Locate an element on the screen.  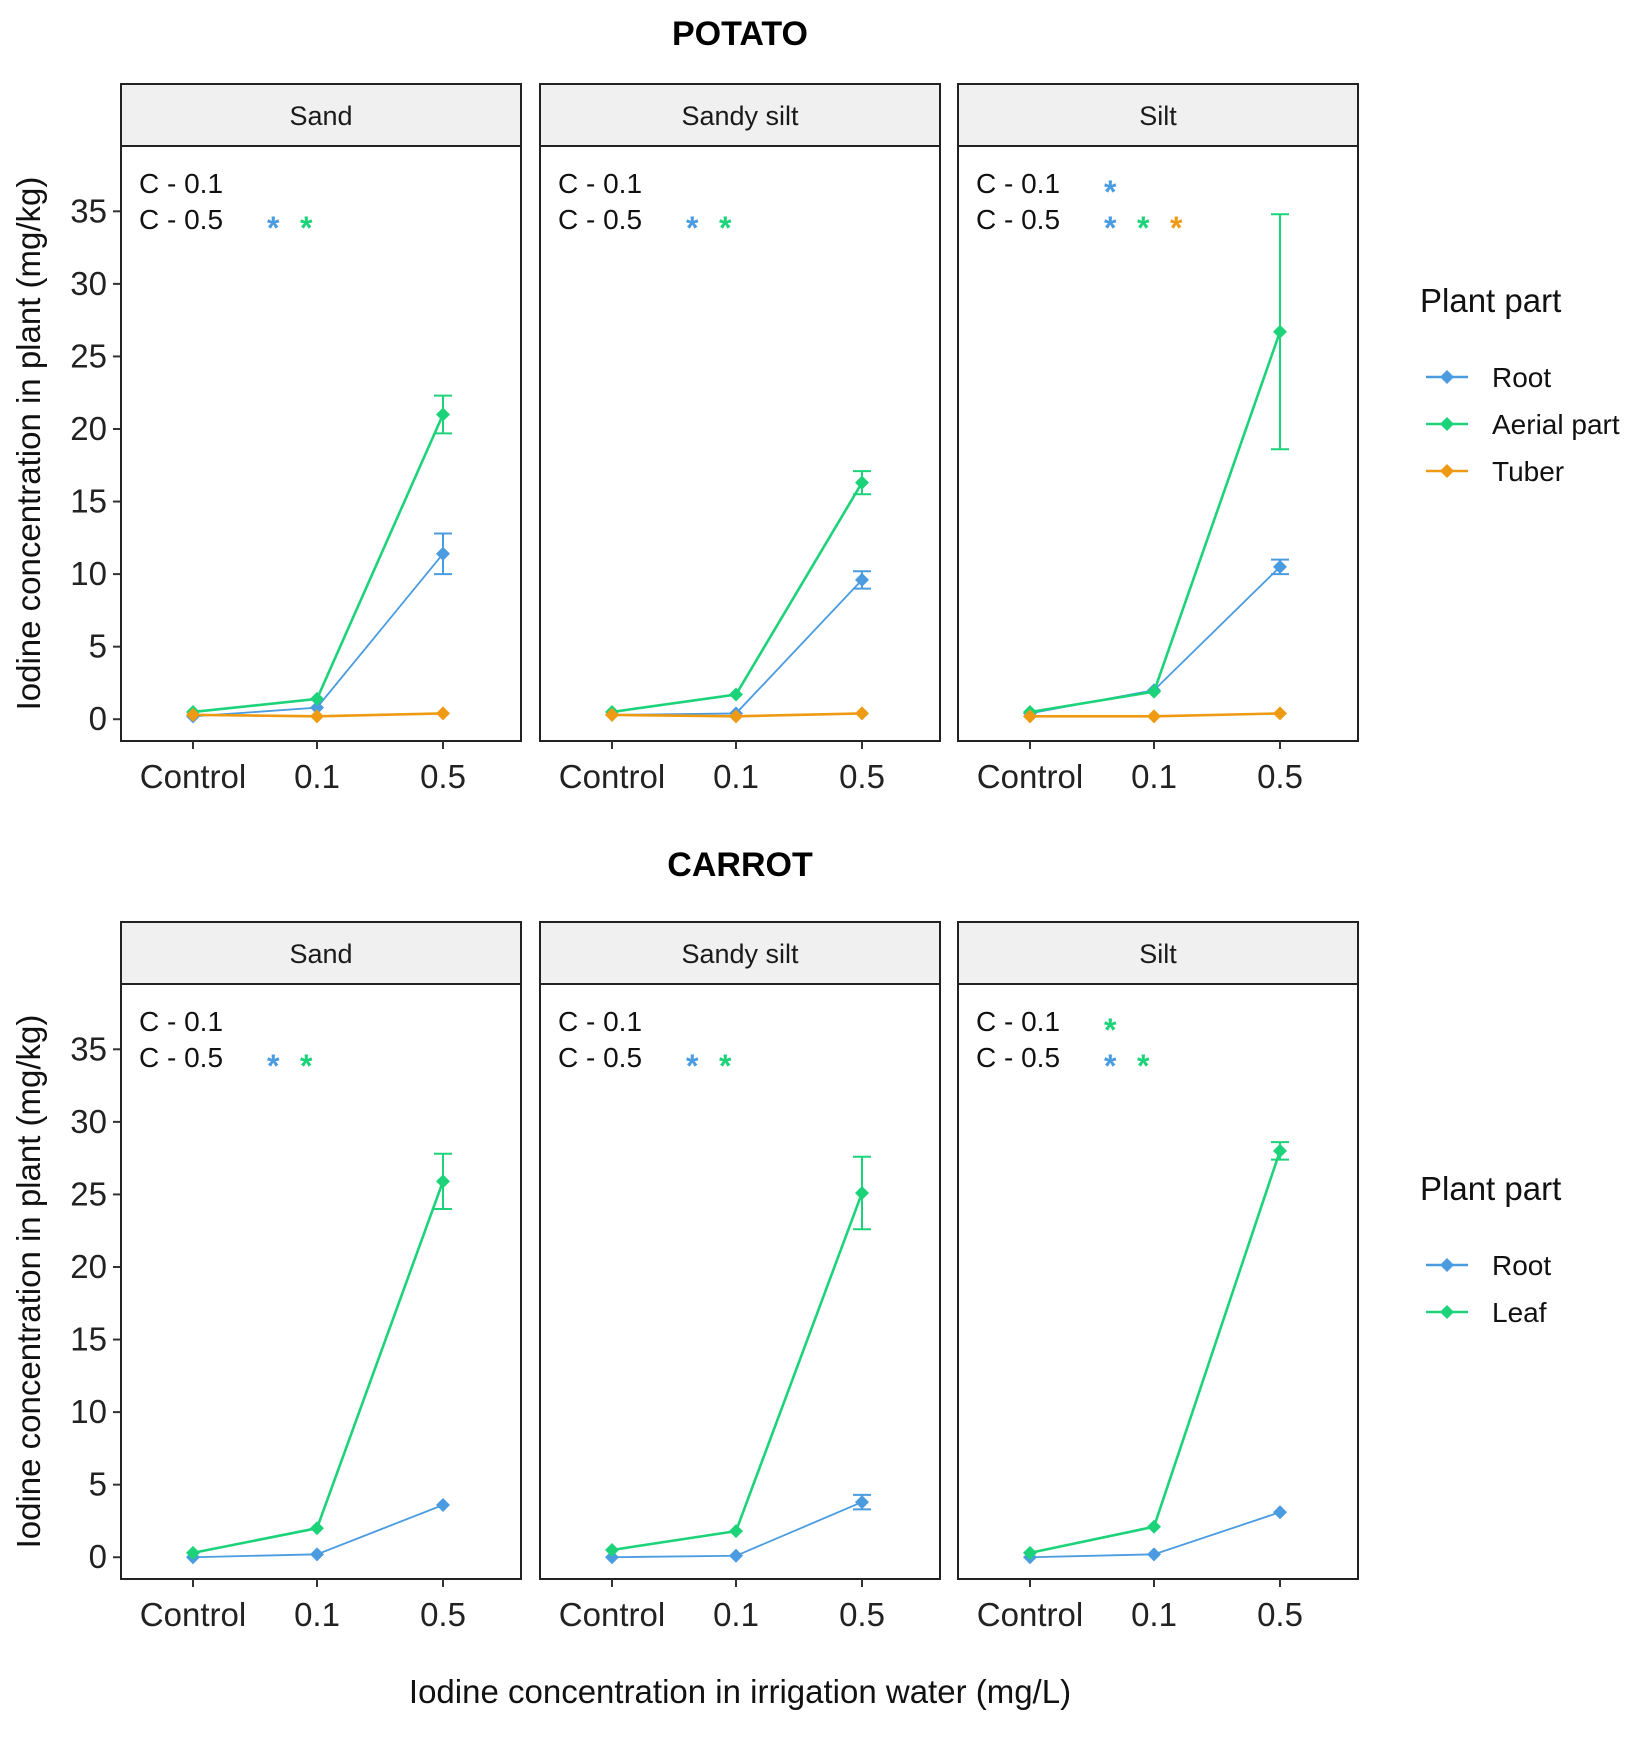
legend-key-marker is located at coordinates (1447, 471).